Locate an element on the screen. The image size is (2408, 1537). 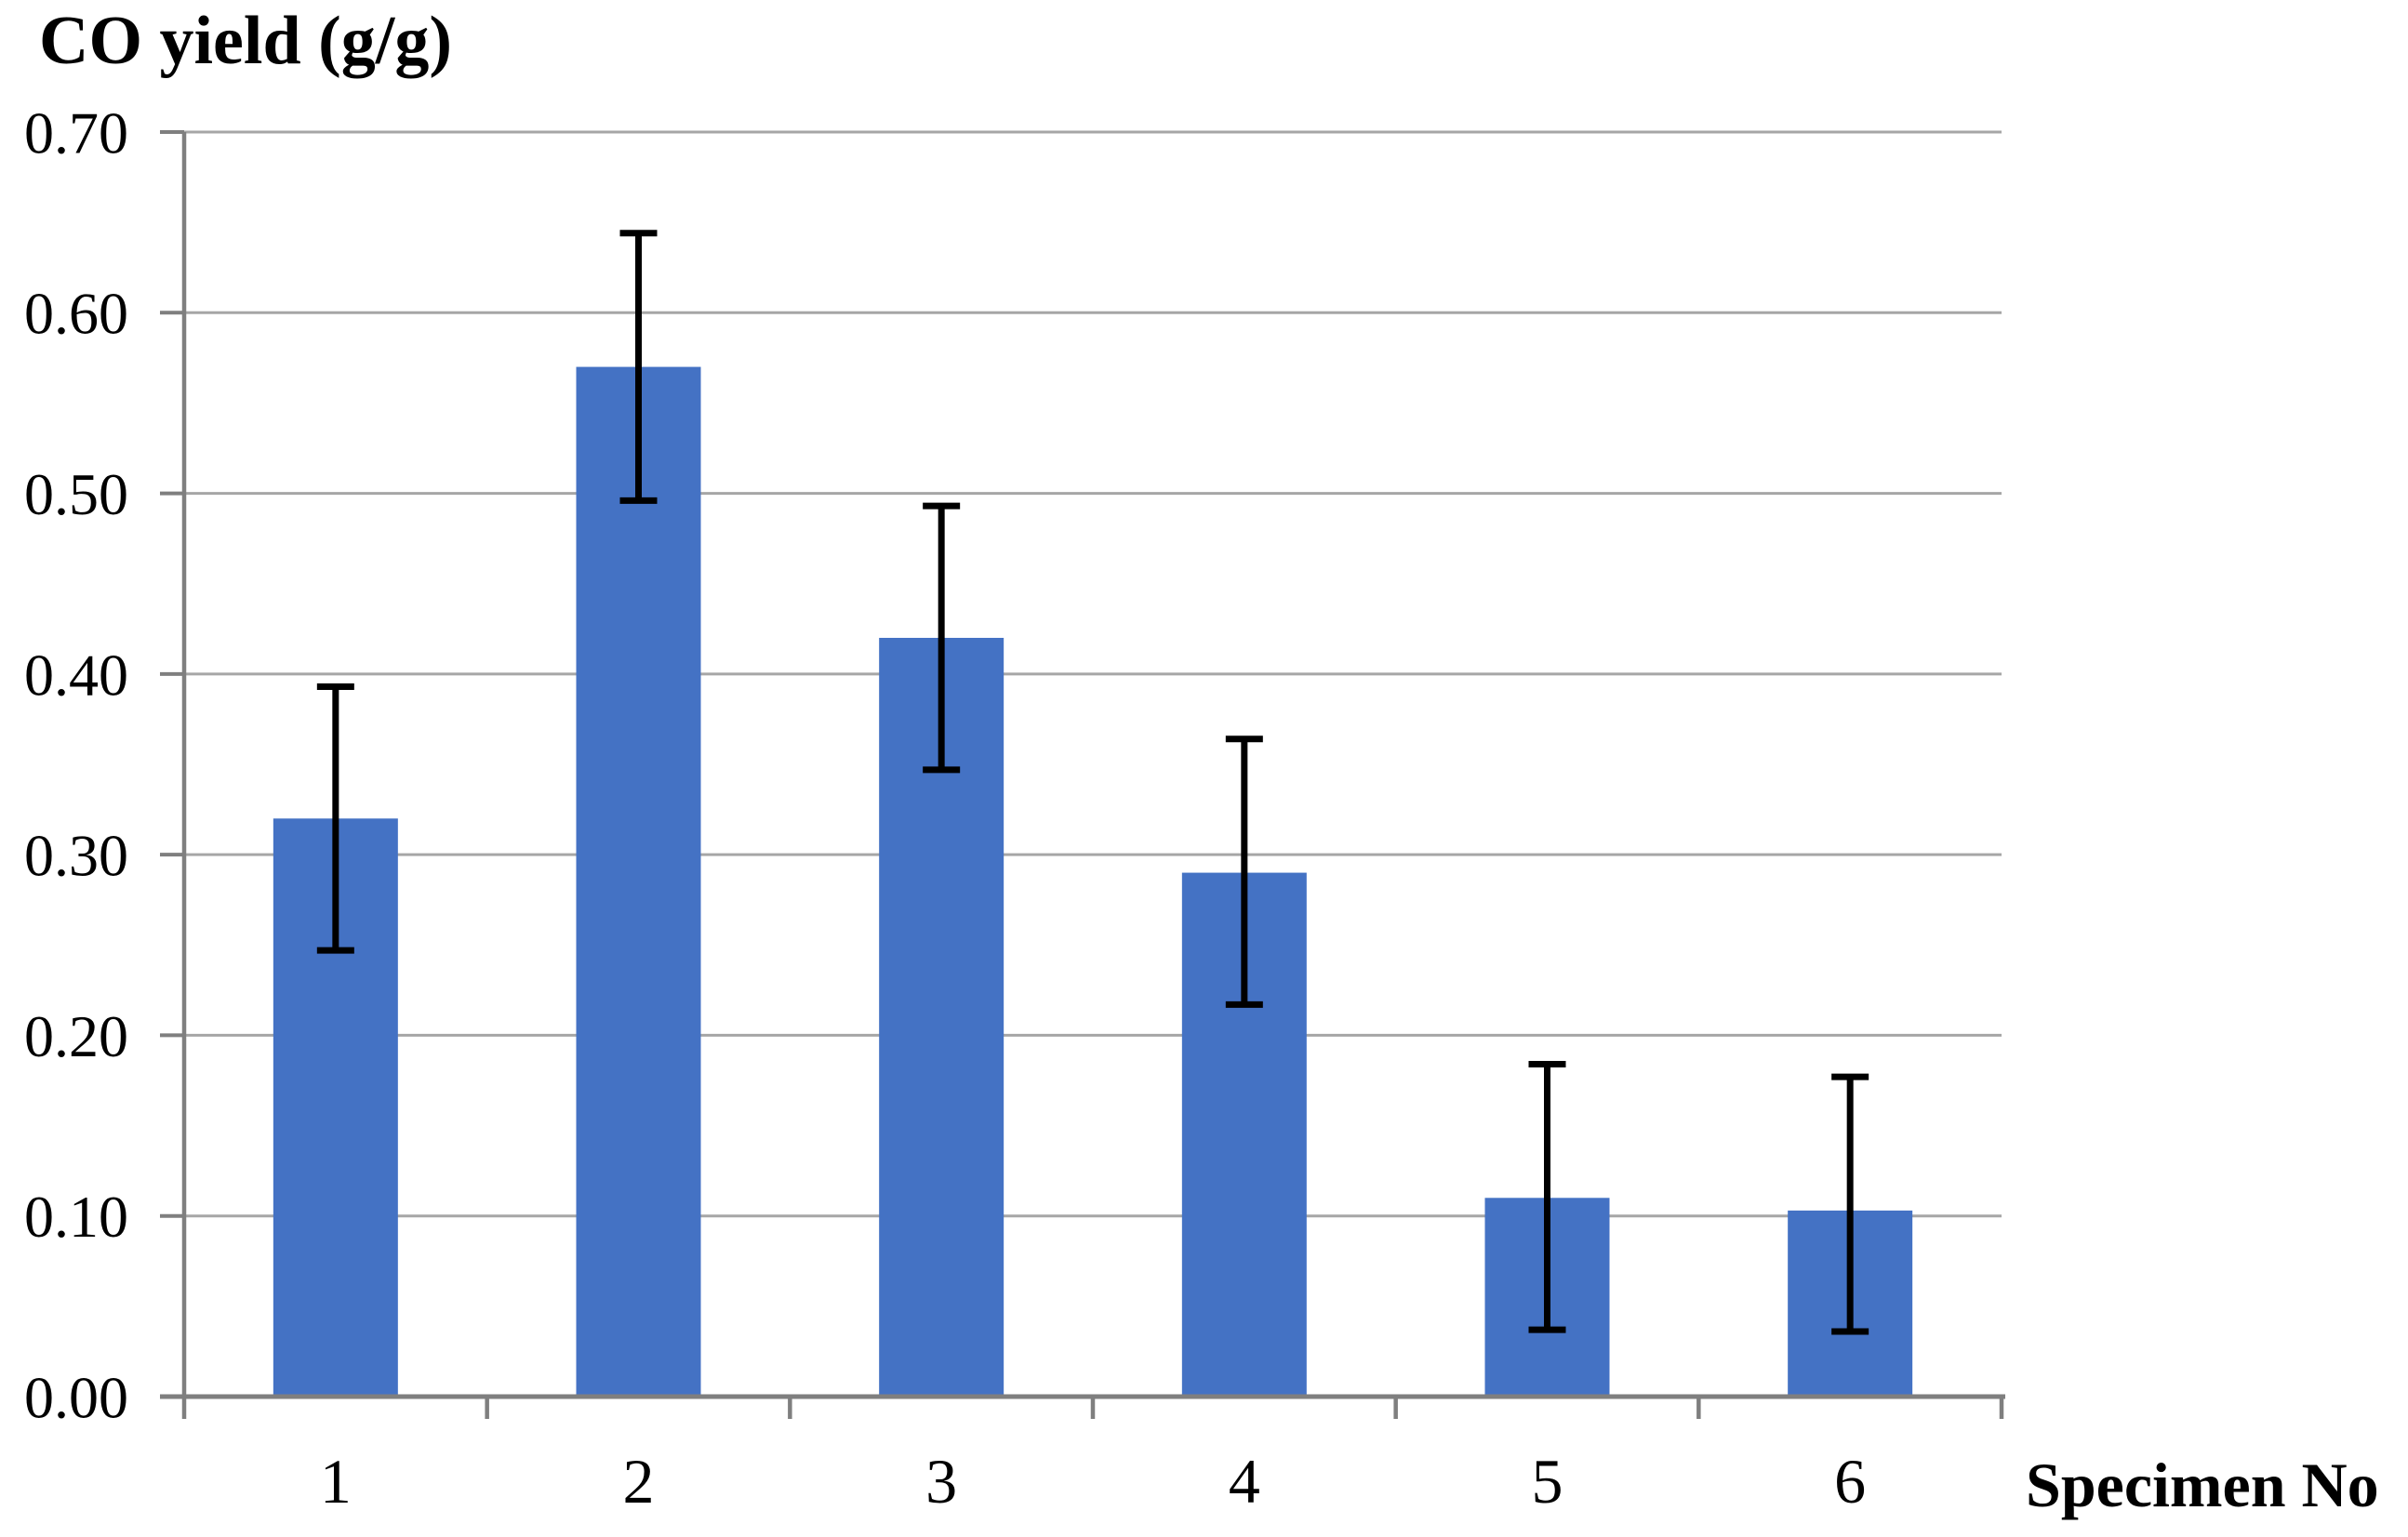
x-tick-label-6: 6 is located at coordinates (1850, 1481).